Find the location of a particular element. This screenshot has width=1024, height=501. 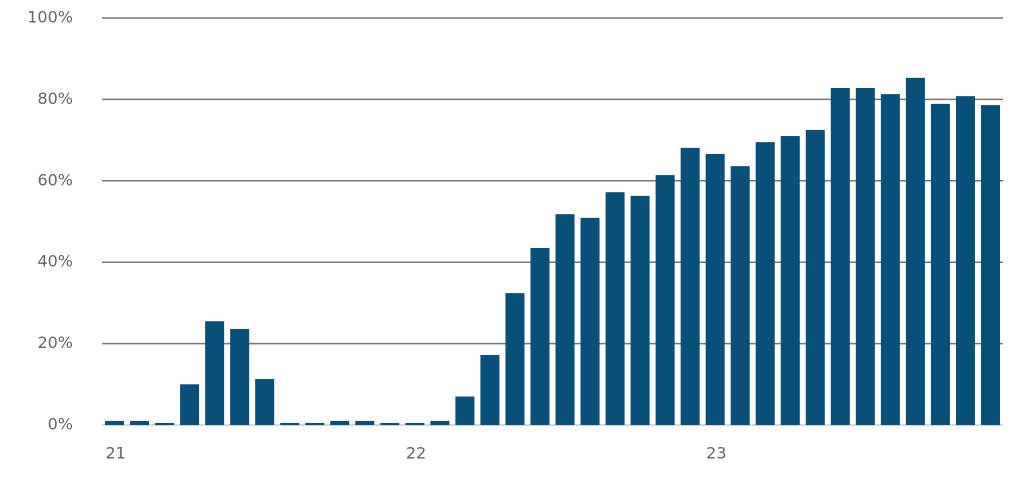

x-tick-label: 21 is located at coordinates (116, 453).